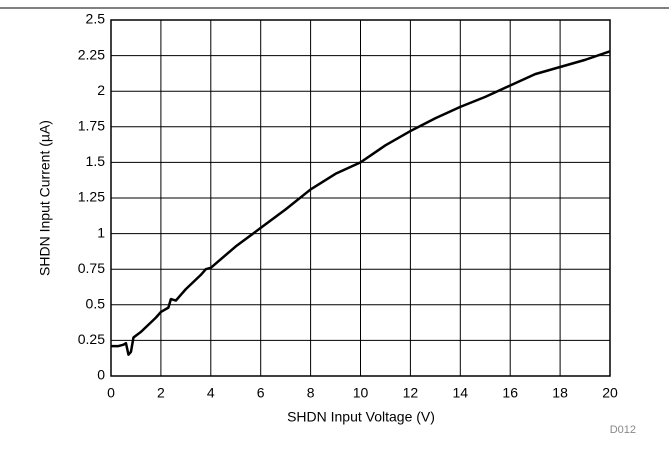 The image size is (669, 467). I want to click on y-tick-label: 2, so click(101, 90).